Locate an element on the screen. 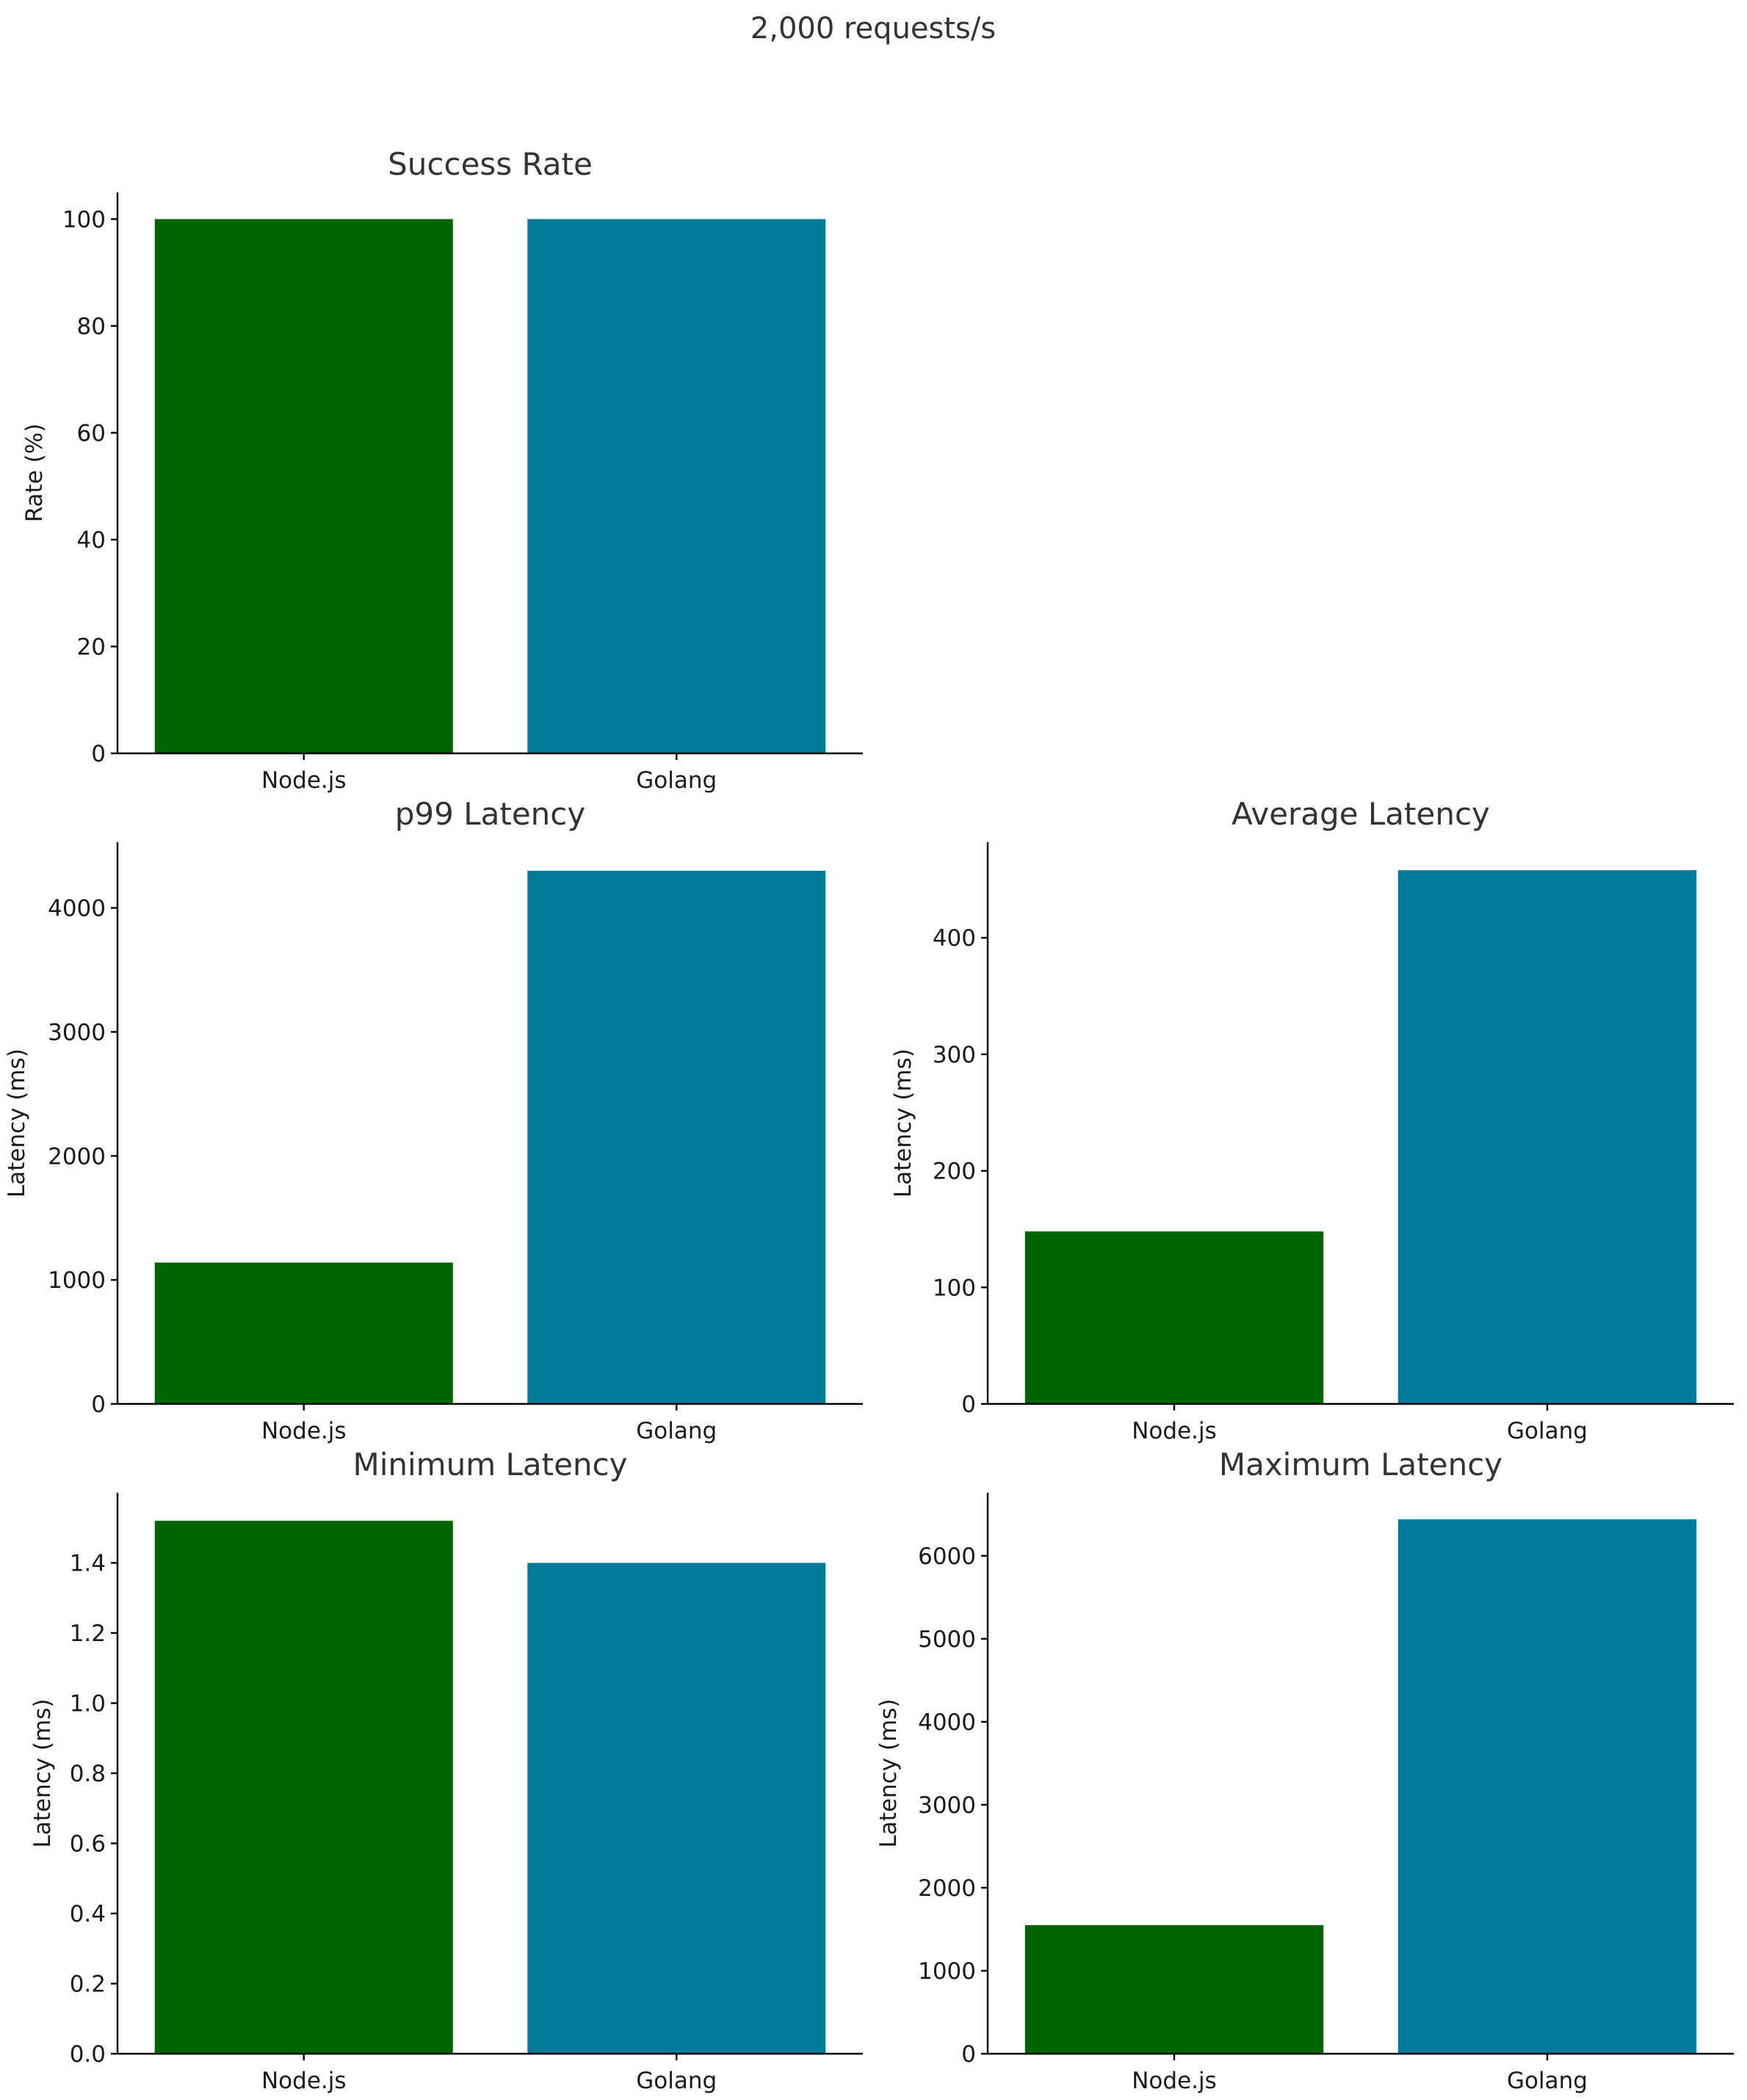  panel-title: p99 Latency is located at coordinates (490, 814).